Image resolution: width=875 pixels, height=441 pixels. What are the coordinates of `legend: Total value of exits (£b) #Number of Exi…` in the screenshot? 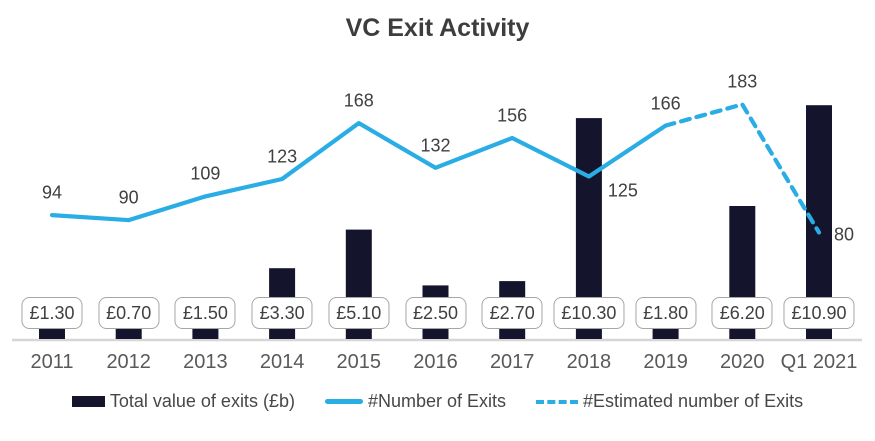 It's located at (437, 401).